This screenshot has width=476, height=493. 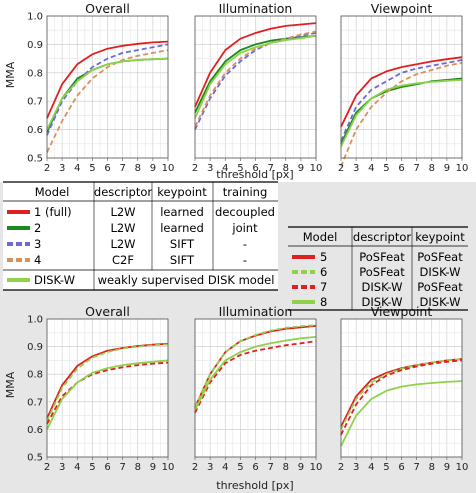 What do you see at coordinates (402, 311) in the screenshot?
I see `chart-title: Viewpoint` at bounding box center [402, 311].